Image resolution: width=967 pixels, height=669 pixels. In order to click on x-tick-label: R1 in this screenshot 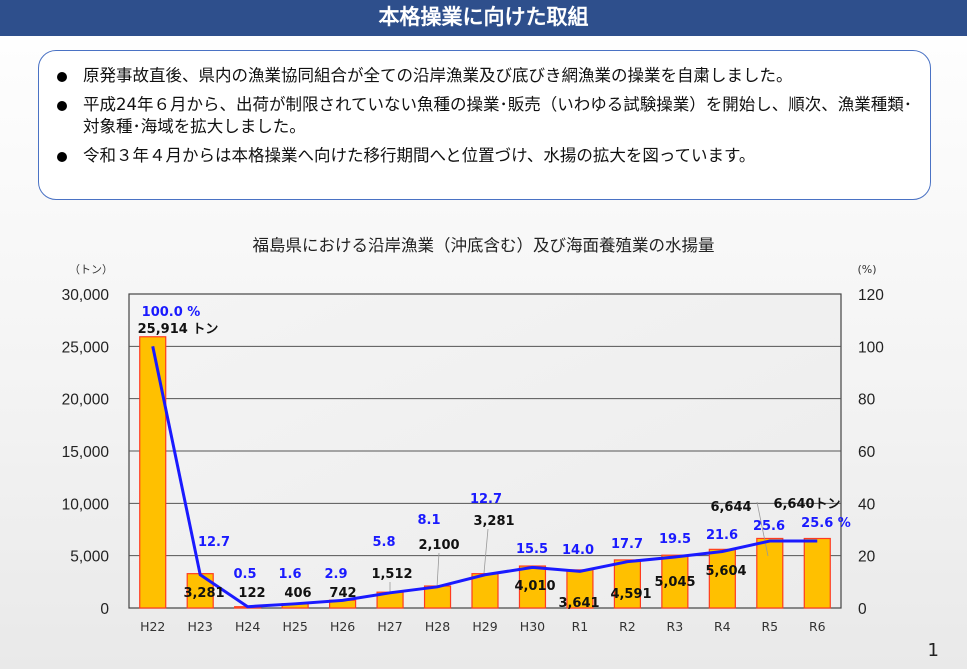, I will do `click(580, 626)`.